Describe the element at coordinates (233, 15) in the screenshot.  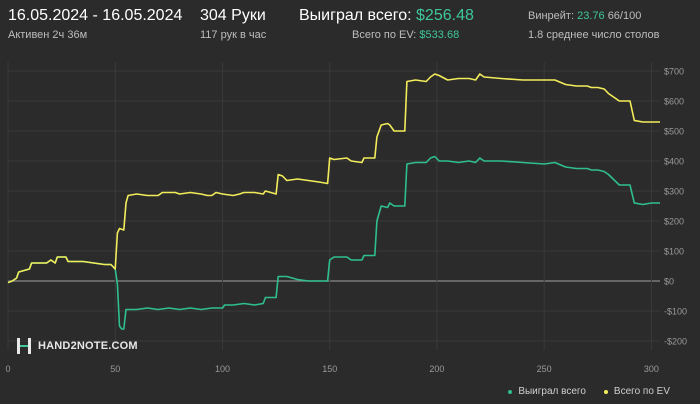
I see `hands-count: 304 Руки` at that location.